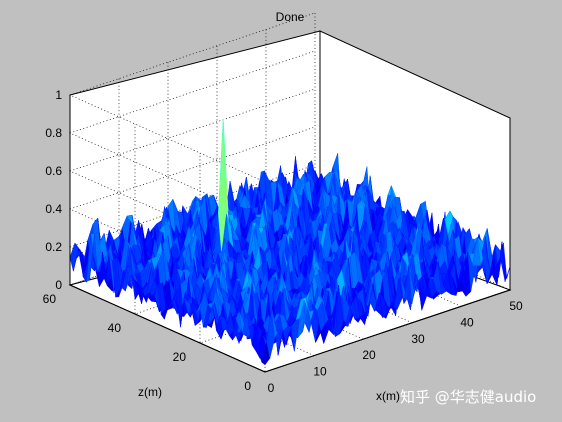 This screenshot has width=562, height=422. Describe the element at coordinates (53, 171) in the screenshot. I see `z-tick-label: 0.6` at that location.